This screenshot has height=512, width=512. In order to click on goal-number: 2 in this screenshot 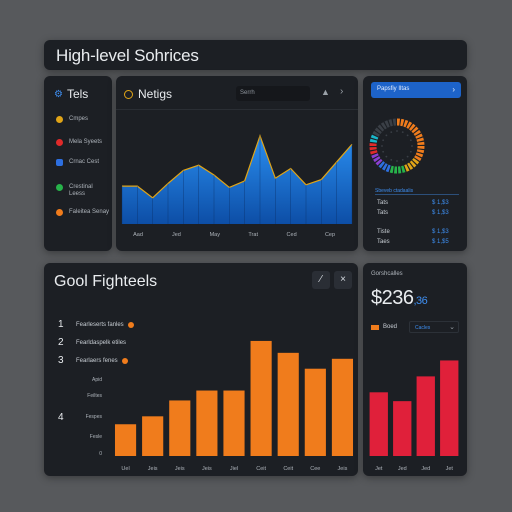, I will do `click(61, 342)`.